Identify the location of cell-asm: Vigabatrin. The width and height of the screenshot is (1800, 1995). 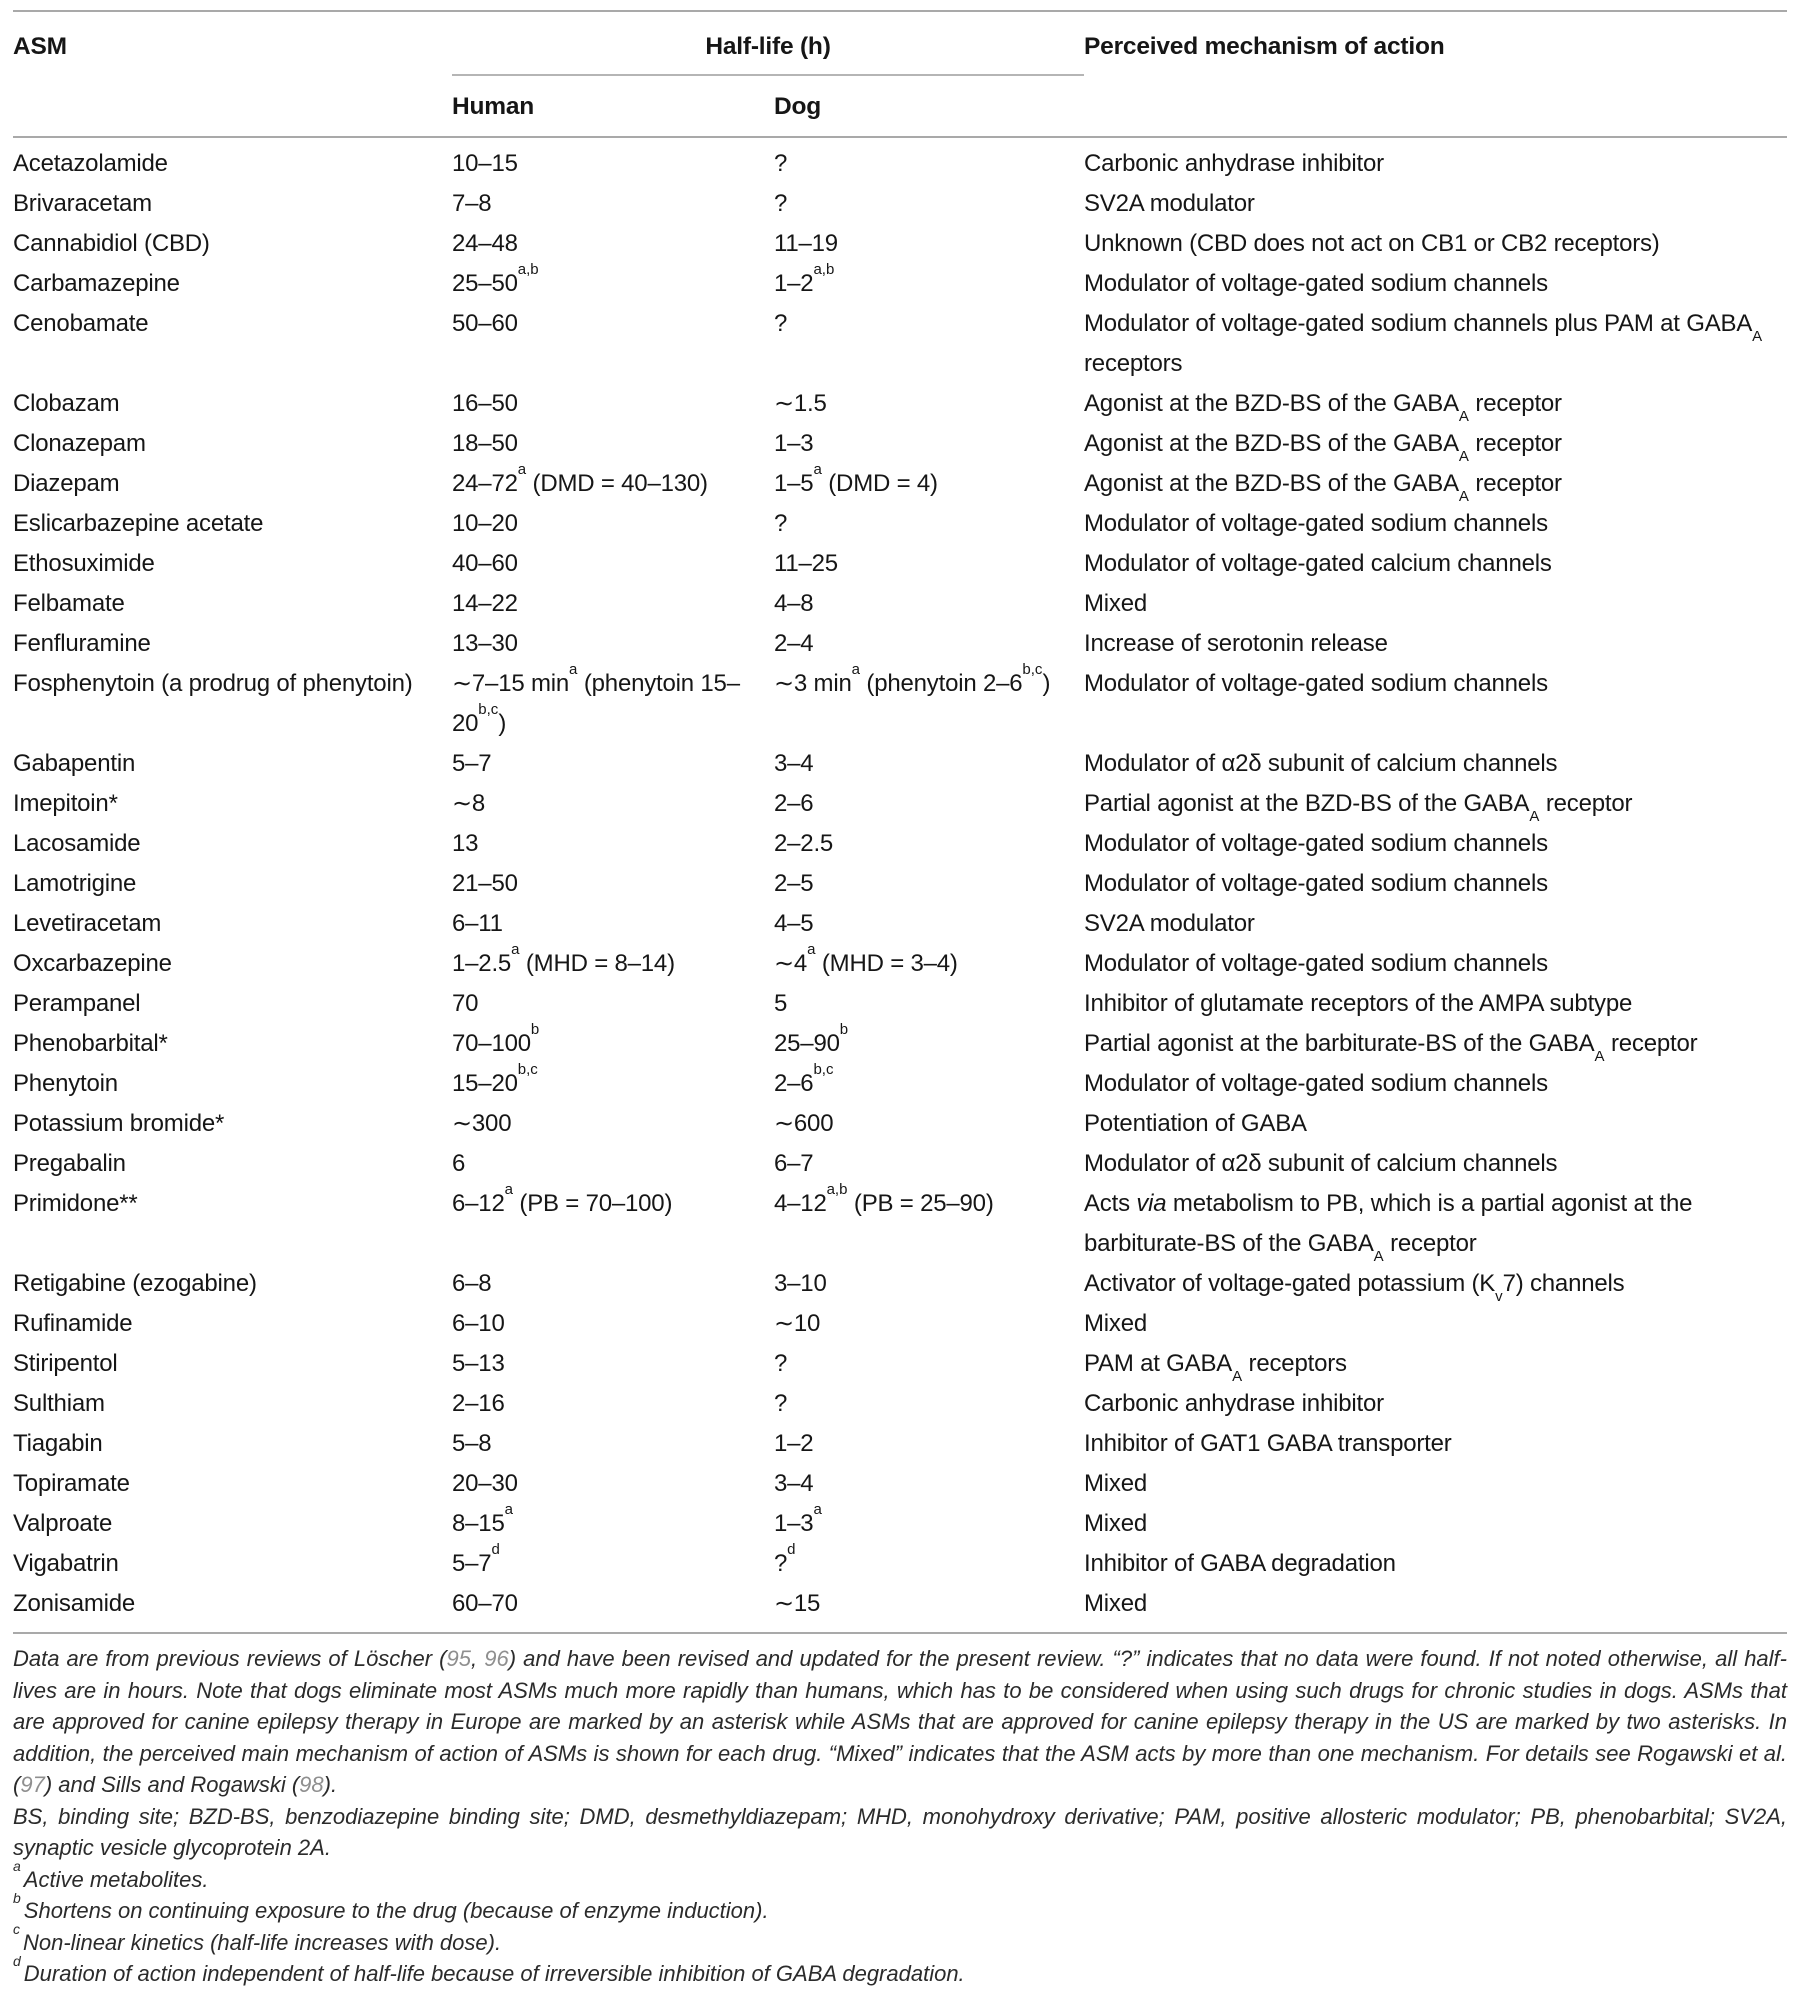
(66, 1563).